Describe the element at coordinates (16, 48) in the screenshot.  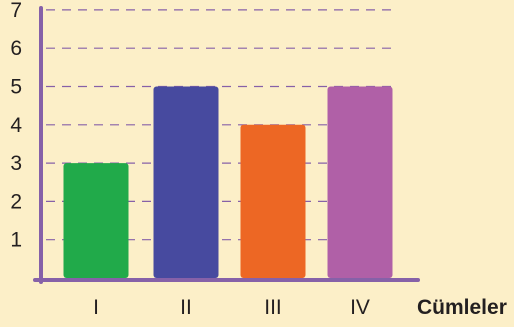
I see `y-tick-label-6: 6` at that location.